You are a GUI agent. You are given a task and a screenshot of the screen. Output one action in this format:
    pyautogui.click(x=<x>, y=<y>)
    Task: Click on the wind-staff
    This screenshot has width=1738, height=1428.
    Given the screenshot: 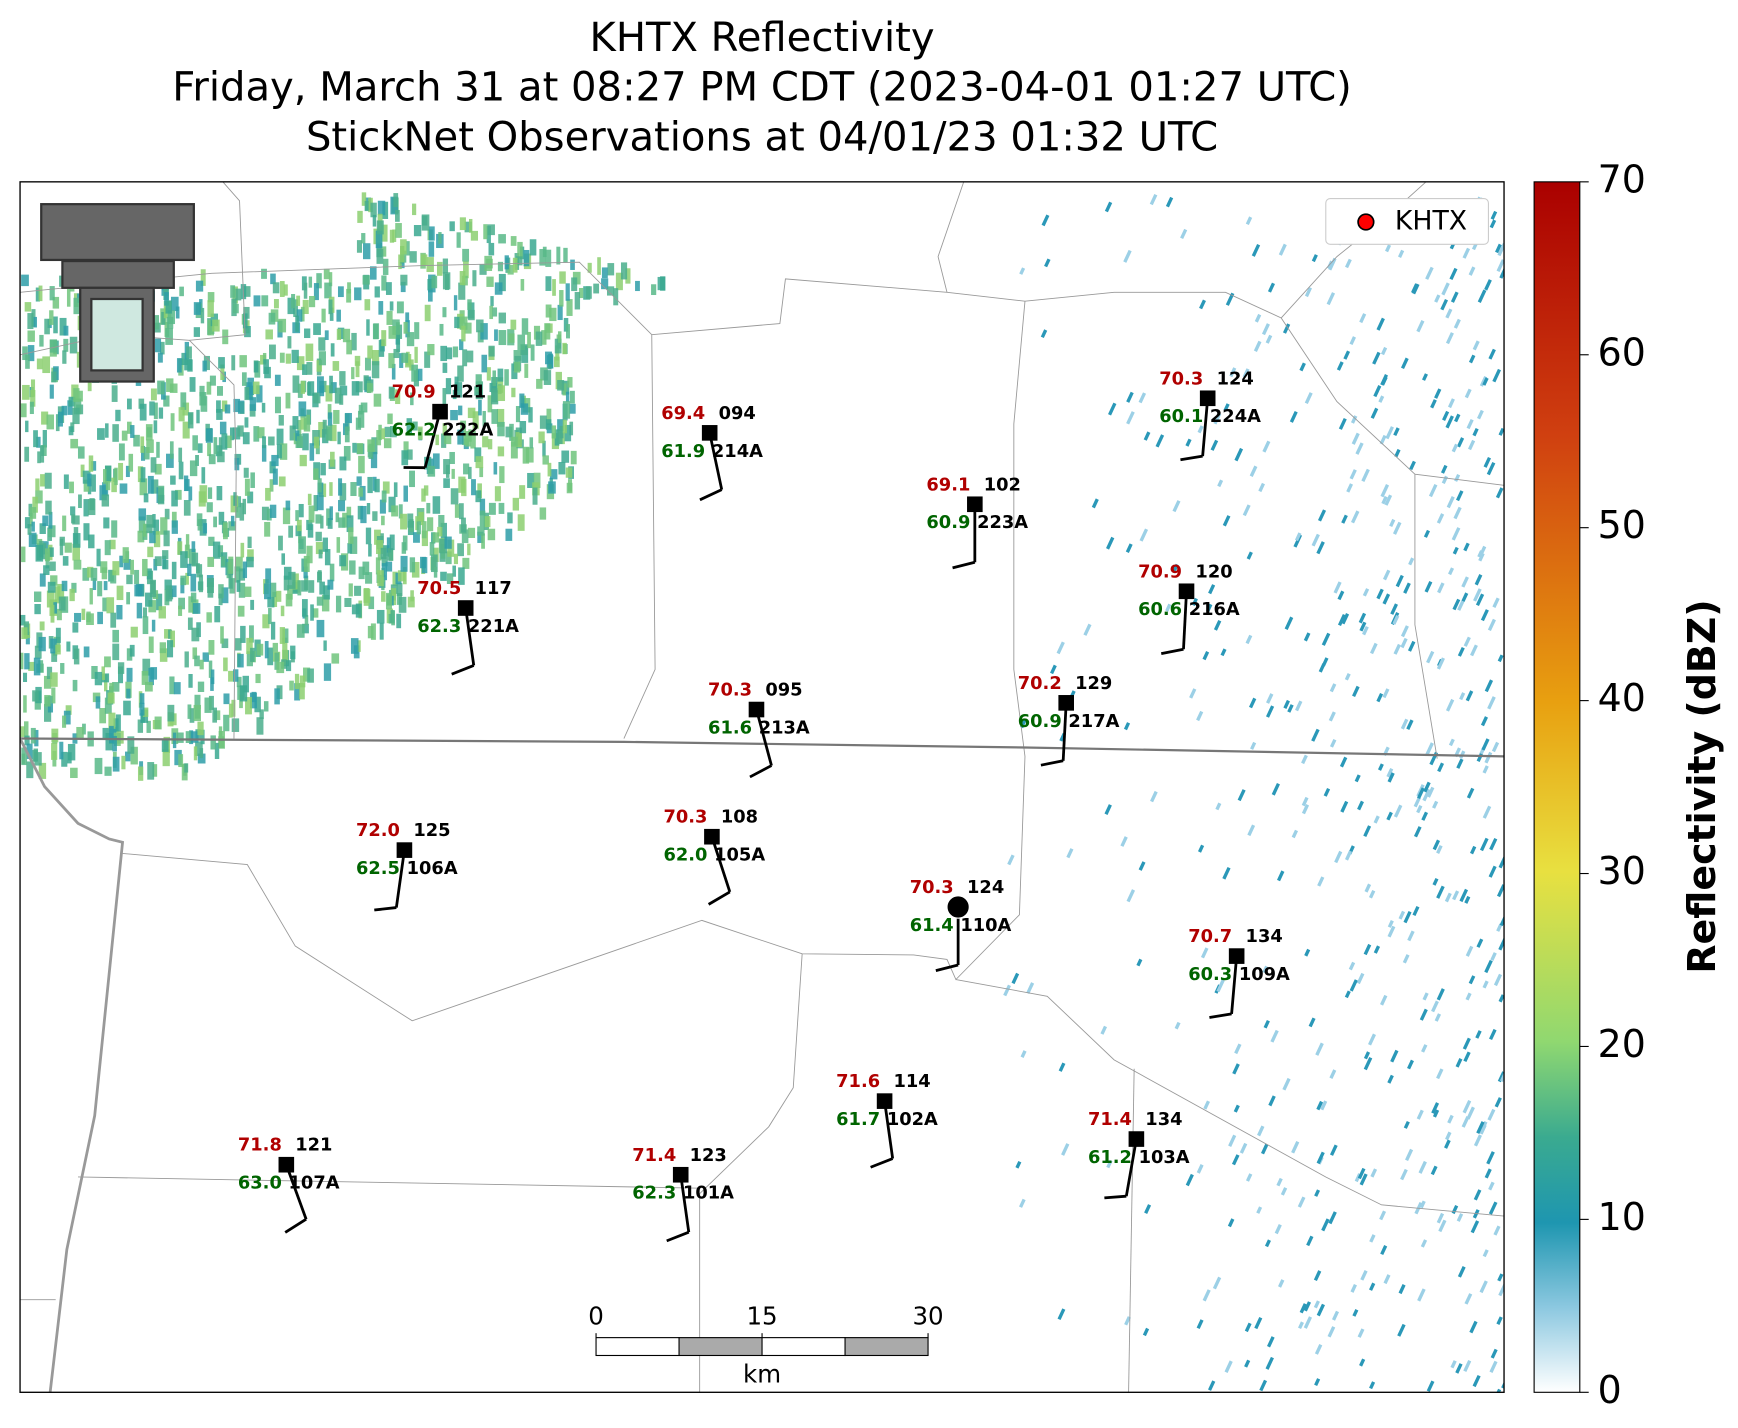 What is the action you would take?
    pyautogui.click(x=1064, y=731)
    